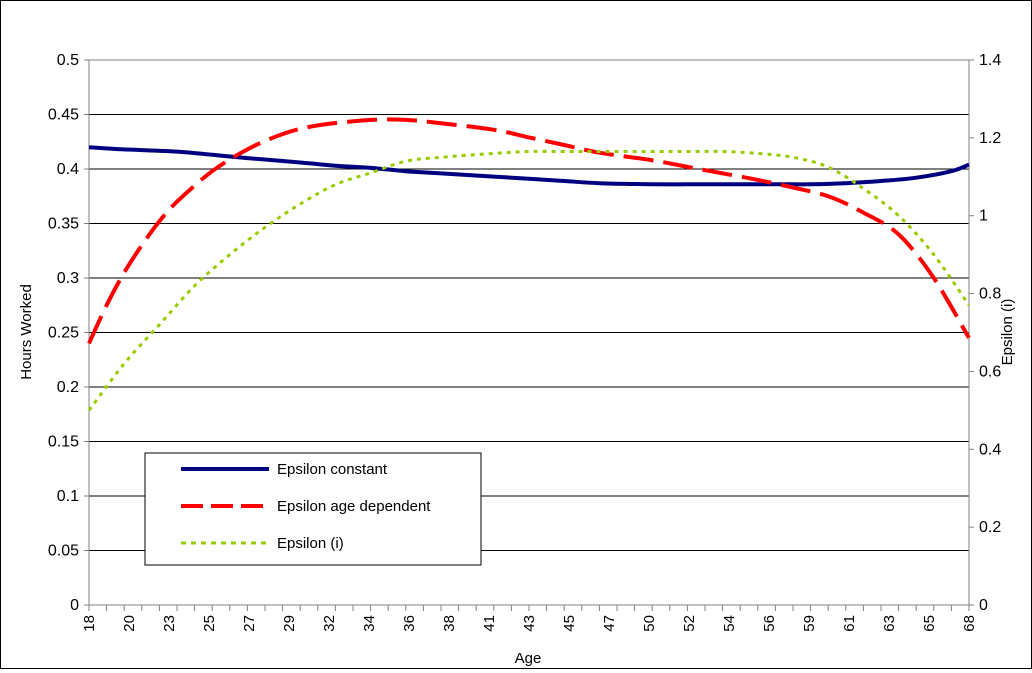 The image size is (1032, 673). Describe the element at coordinates (689, 623) in the screenshot. I see `x-tick-label: 52` at that location.